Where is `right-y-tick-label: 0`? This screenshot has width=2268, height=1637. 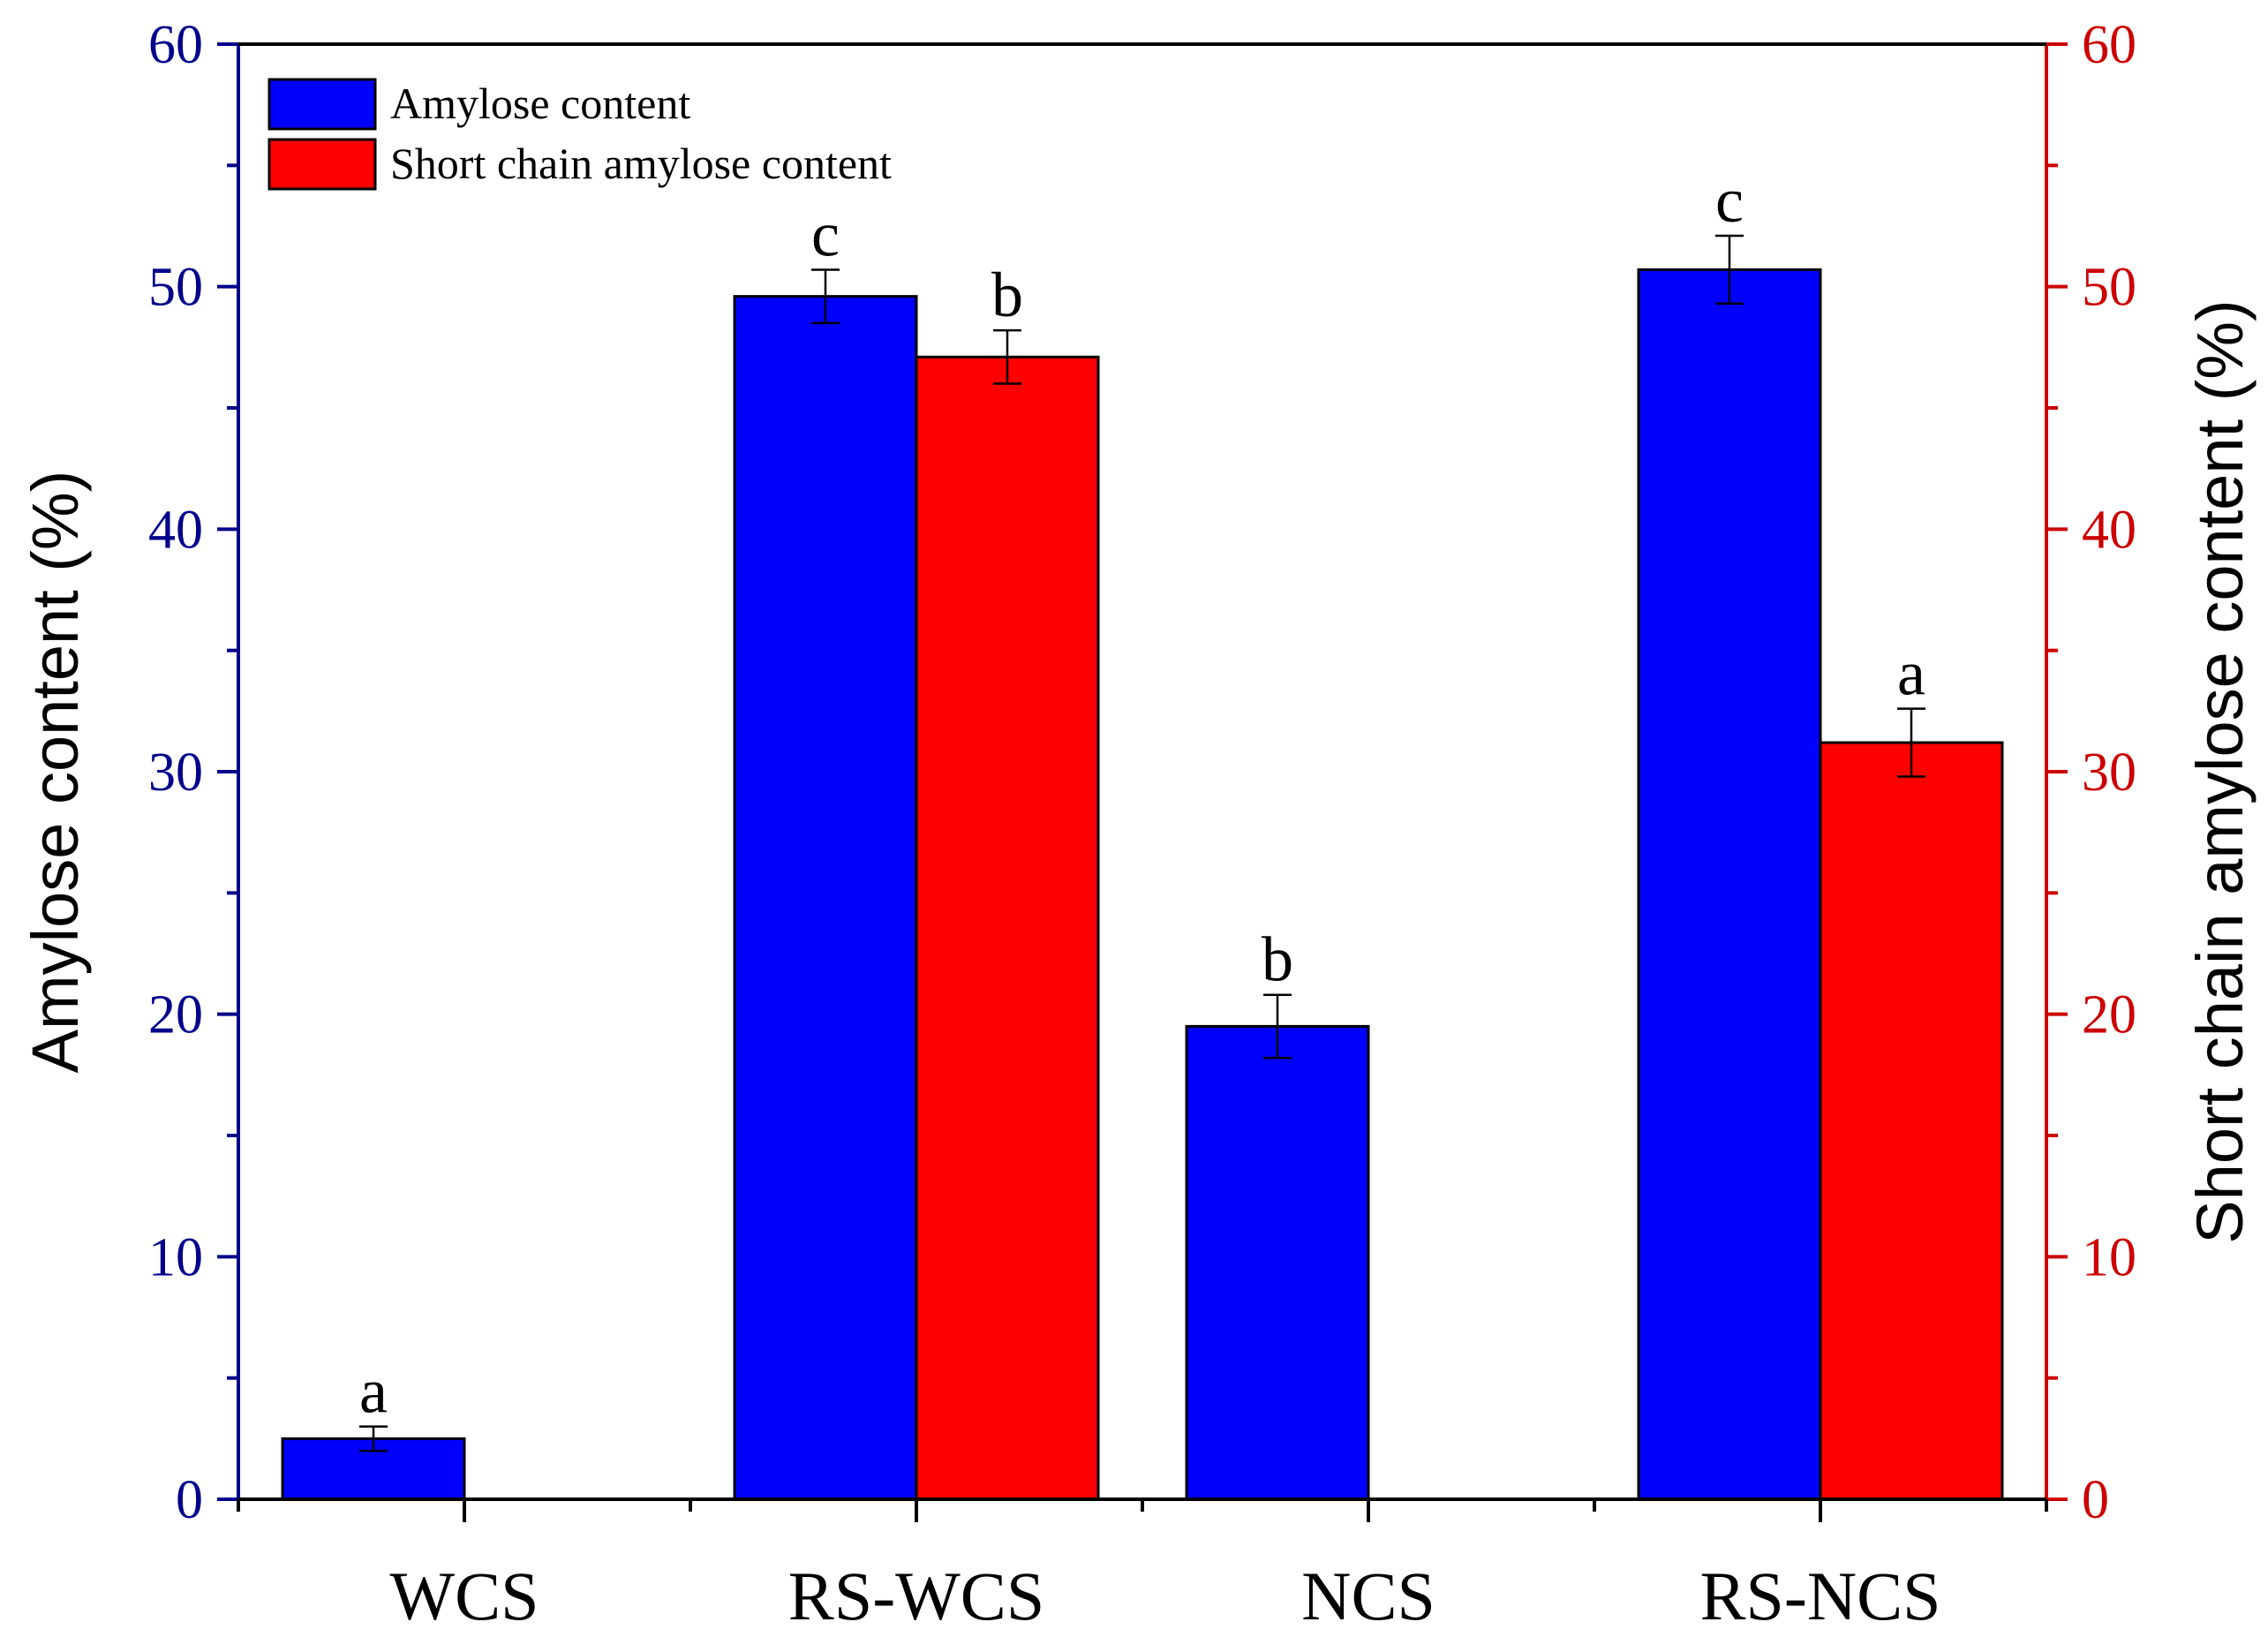 right-y-tick-label: 0 is located at coordinates (2095, 1500).